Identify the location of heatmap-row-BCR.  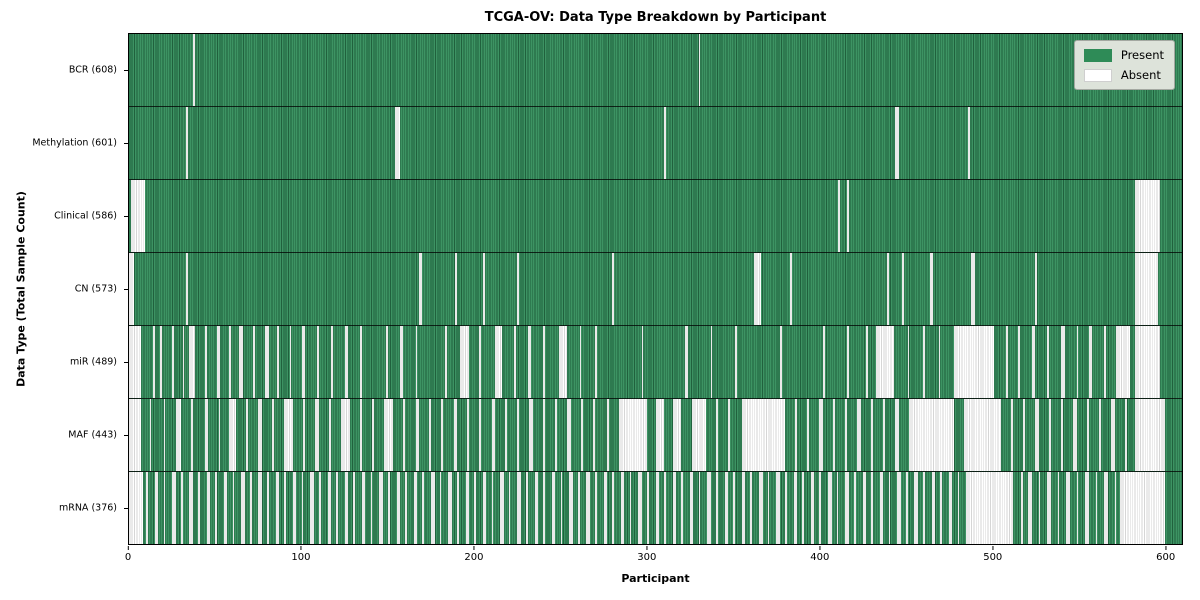
(655, 70).